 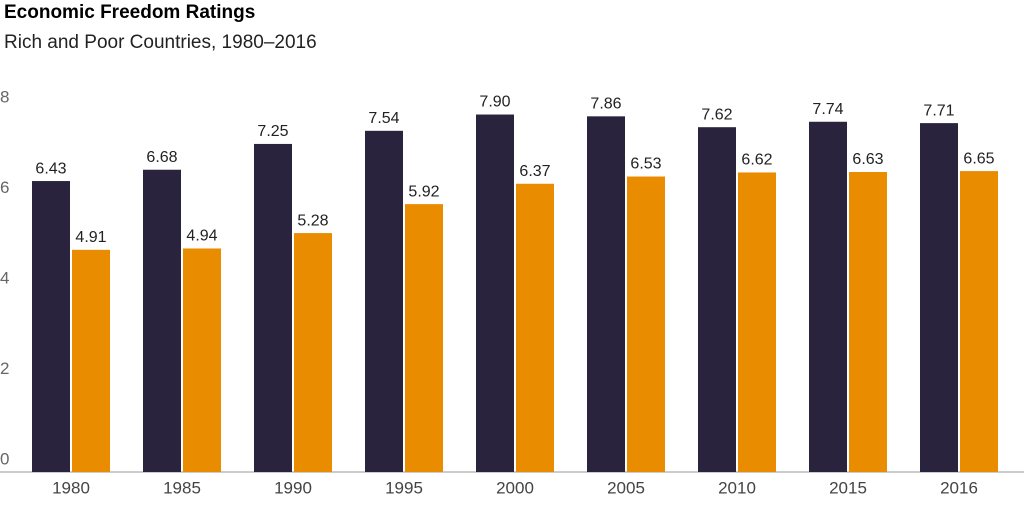 What do you see at coordinates (938, 110) in the screenshot?
I see `value-label: 7.71` at bounding box center [938, 110].